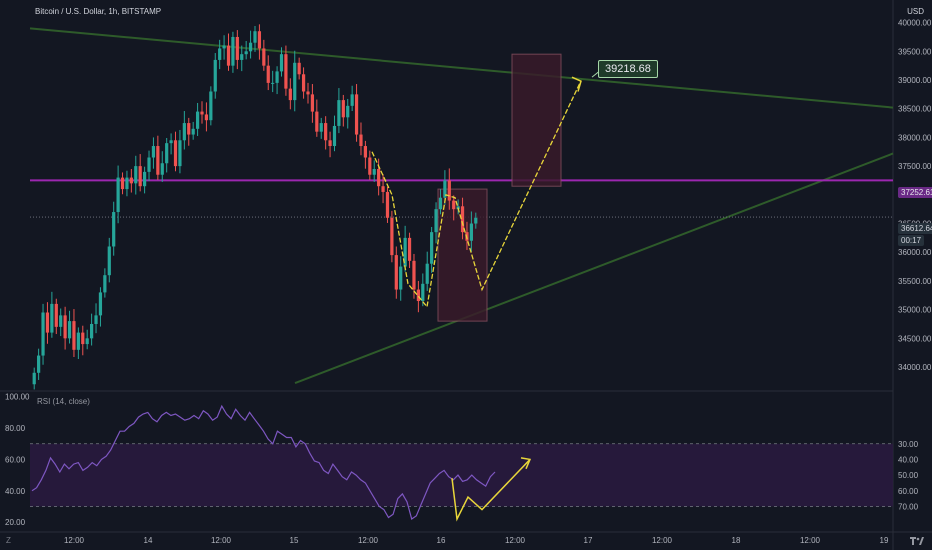  I want to click on price-tick-label: 39000.00, so click(915, 80).